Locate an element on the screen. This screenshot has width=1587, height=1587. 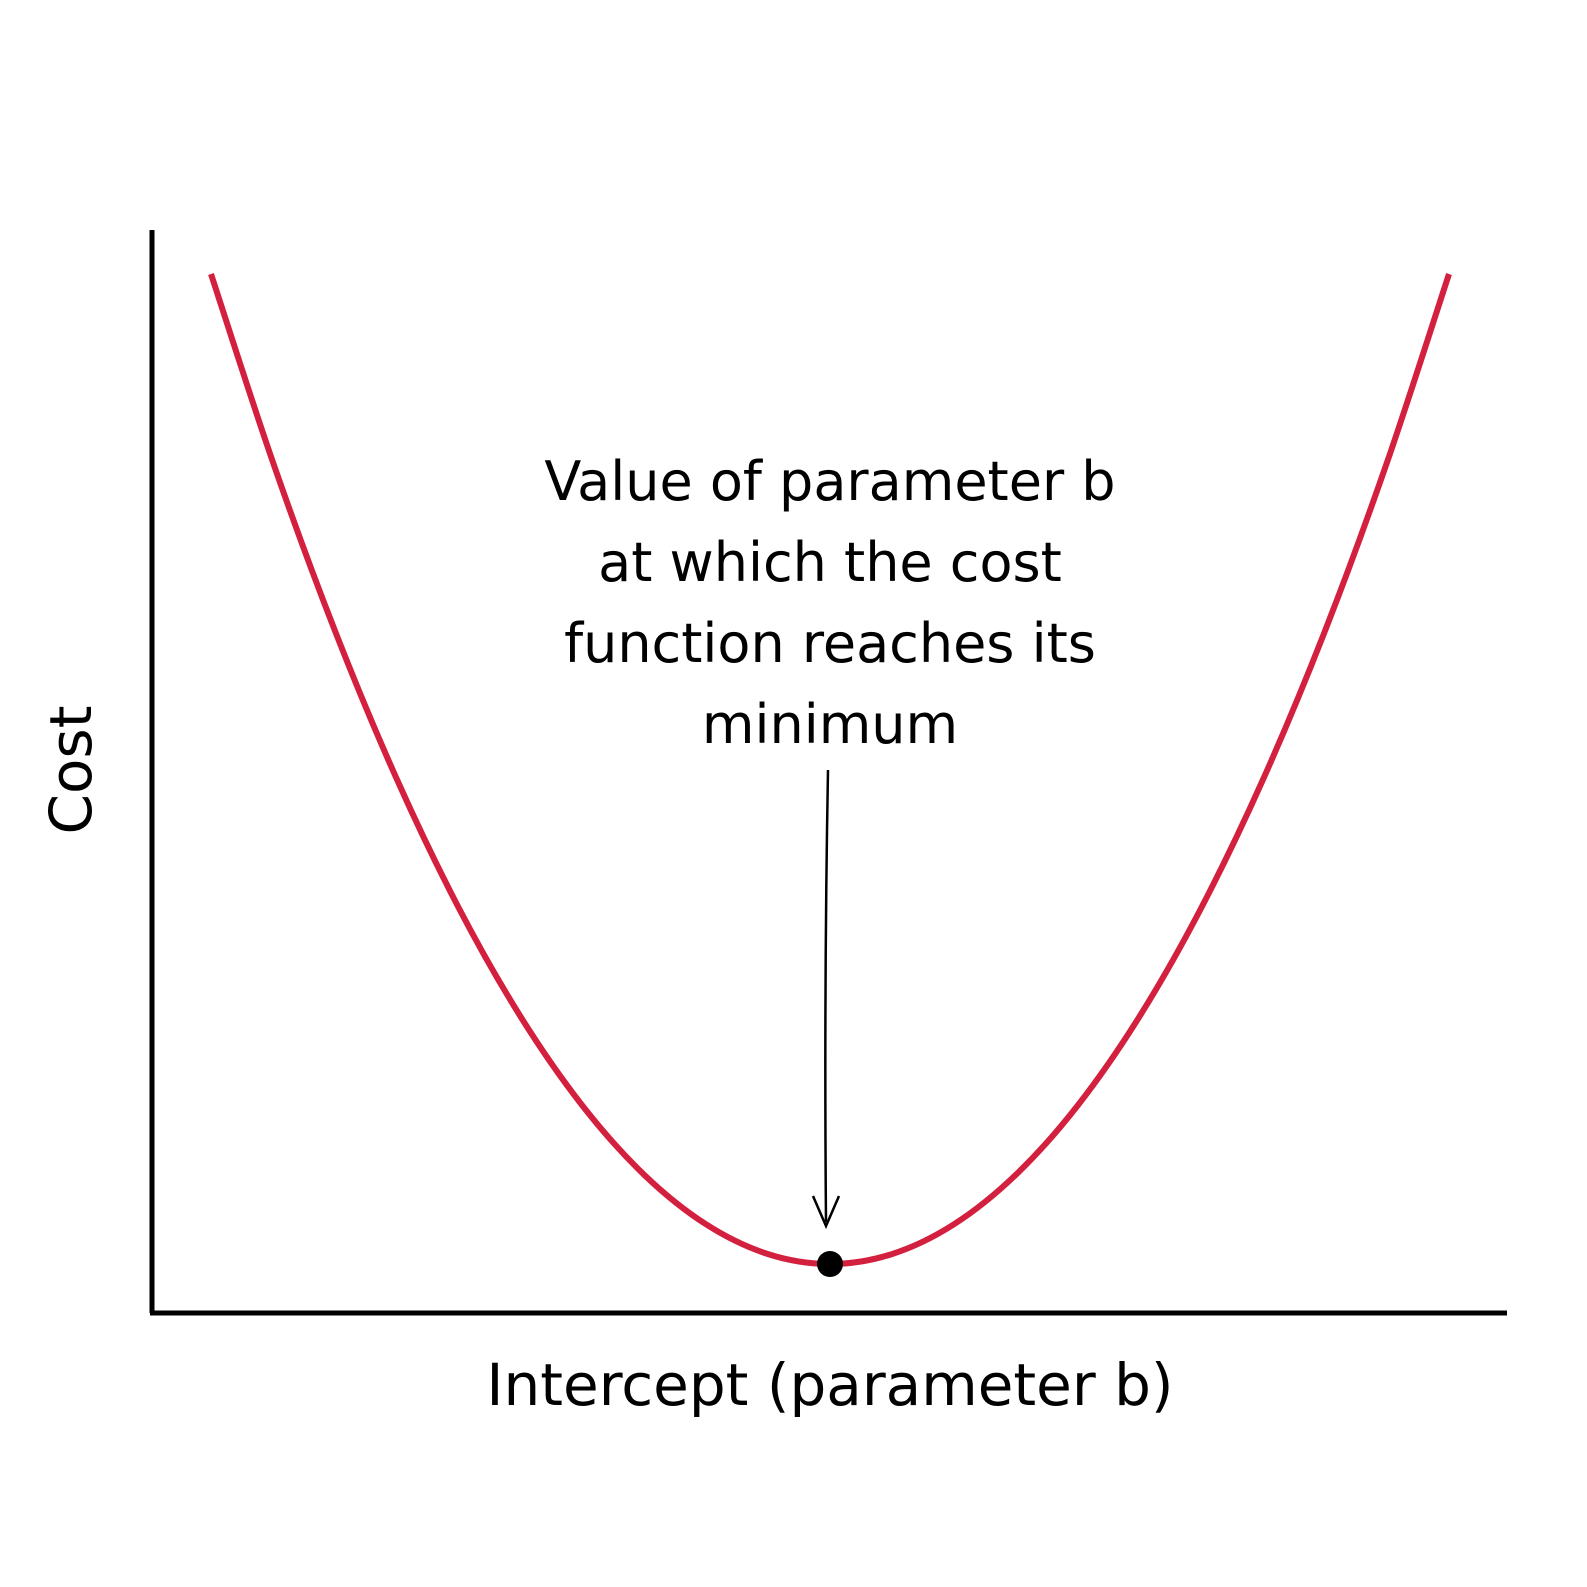
annotation-line-1: Value of parameter b is located at coordinates (829, 481).